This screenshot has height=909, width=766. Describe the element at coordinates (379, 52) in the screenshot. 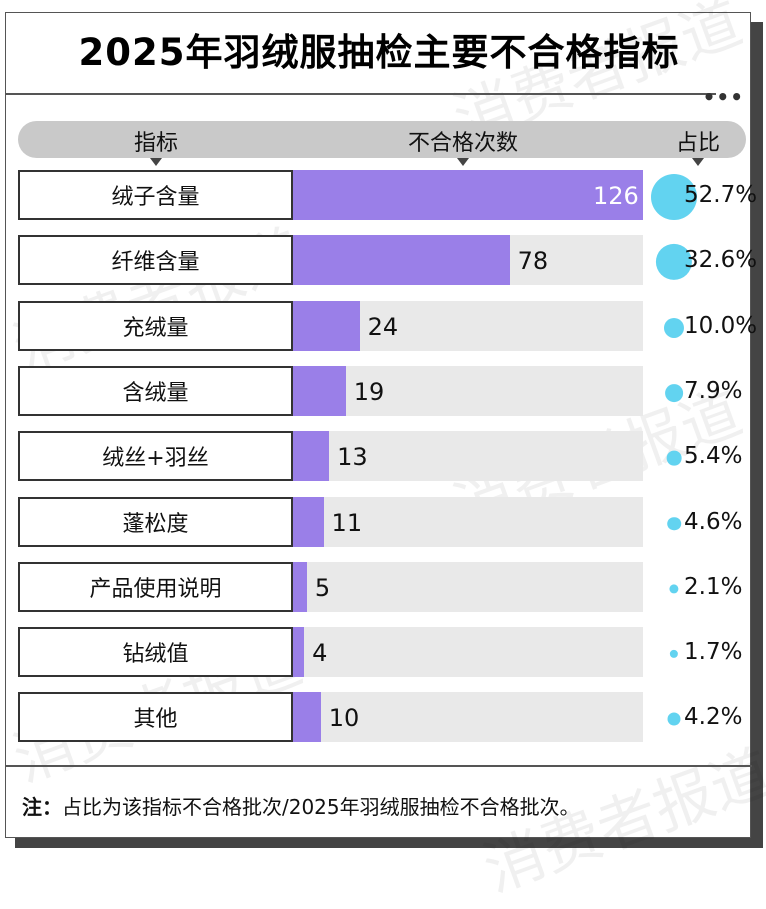

I see `chart-title: 2025年羽绒服抽检主要不合格指标` at that location.